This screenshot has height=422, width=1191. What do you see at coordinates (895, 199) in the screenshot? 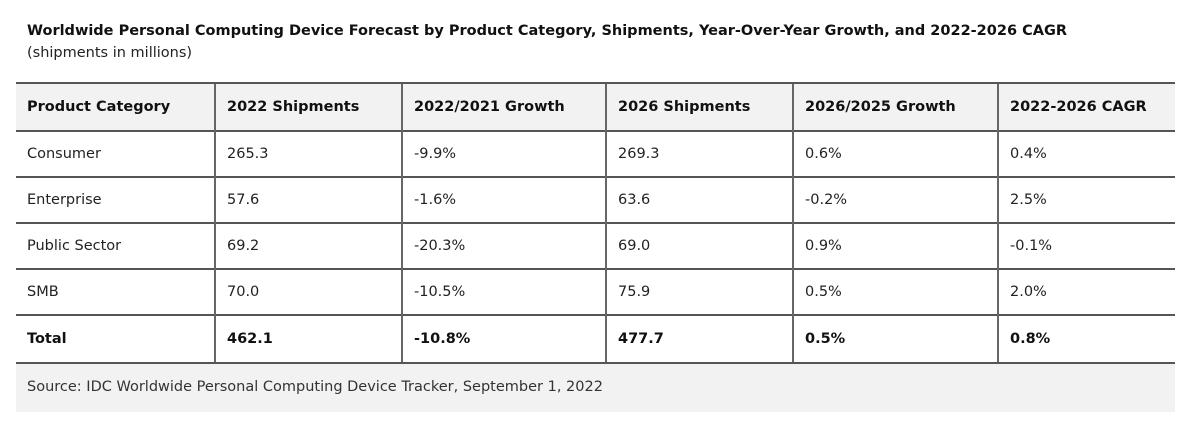
I see `table-cell: -0.2%` at bounding box center [895, 199].